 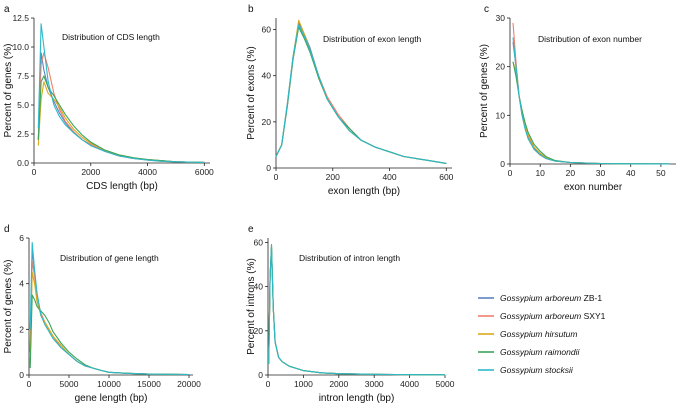 What do you see at coordinates (21, 284) in the screenshot?
I see `y-tick-label: 4` at bounding box center [21, 284].